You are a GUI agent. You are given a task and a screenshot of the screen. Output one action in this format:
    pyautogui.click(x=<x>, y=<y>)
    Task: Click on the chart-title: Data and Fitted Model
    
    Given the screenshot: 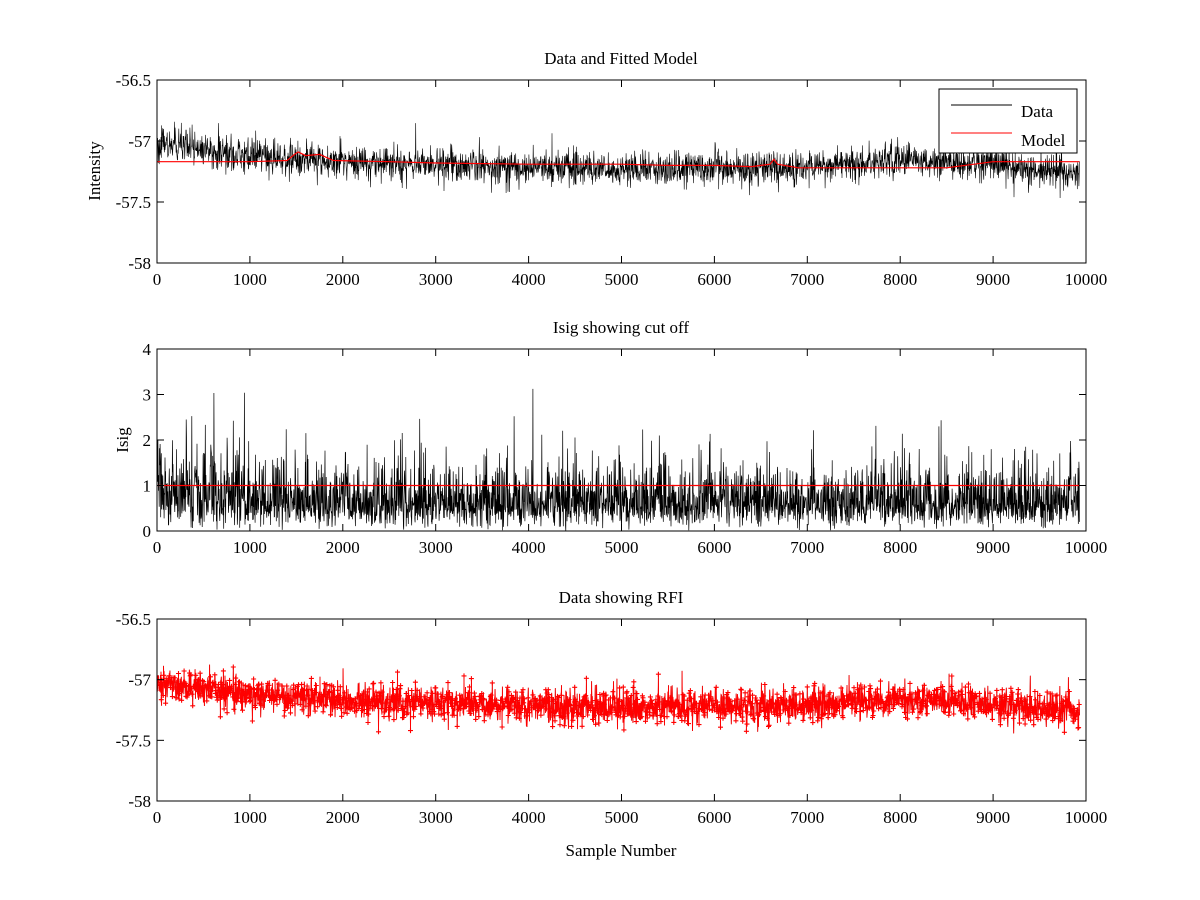 What is the action you would take?
    pyautogui.click(x=621, y=58)
    